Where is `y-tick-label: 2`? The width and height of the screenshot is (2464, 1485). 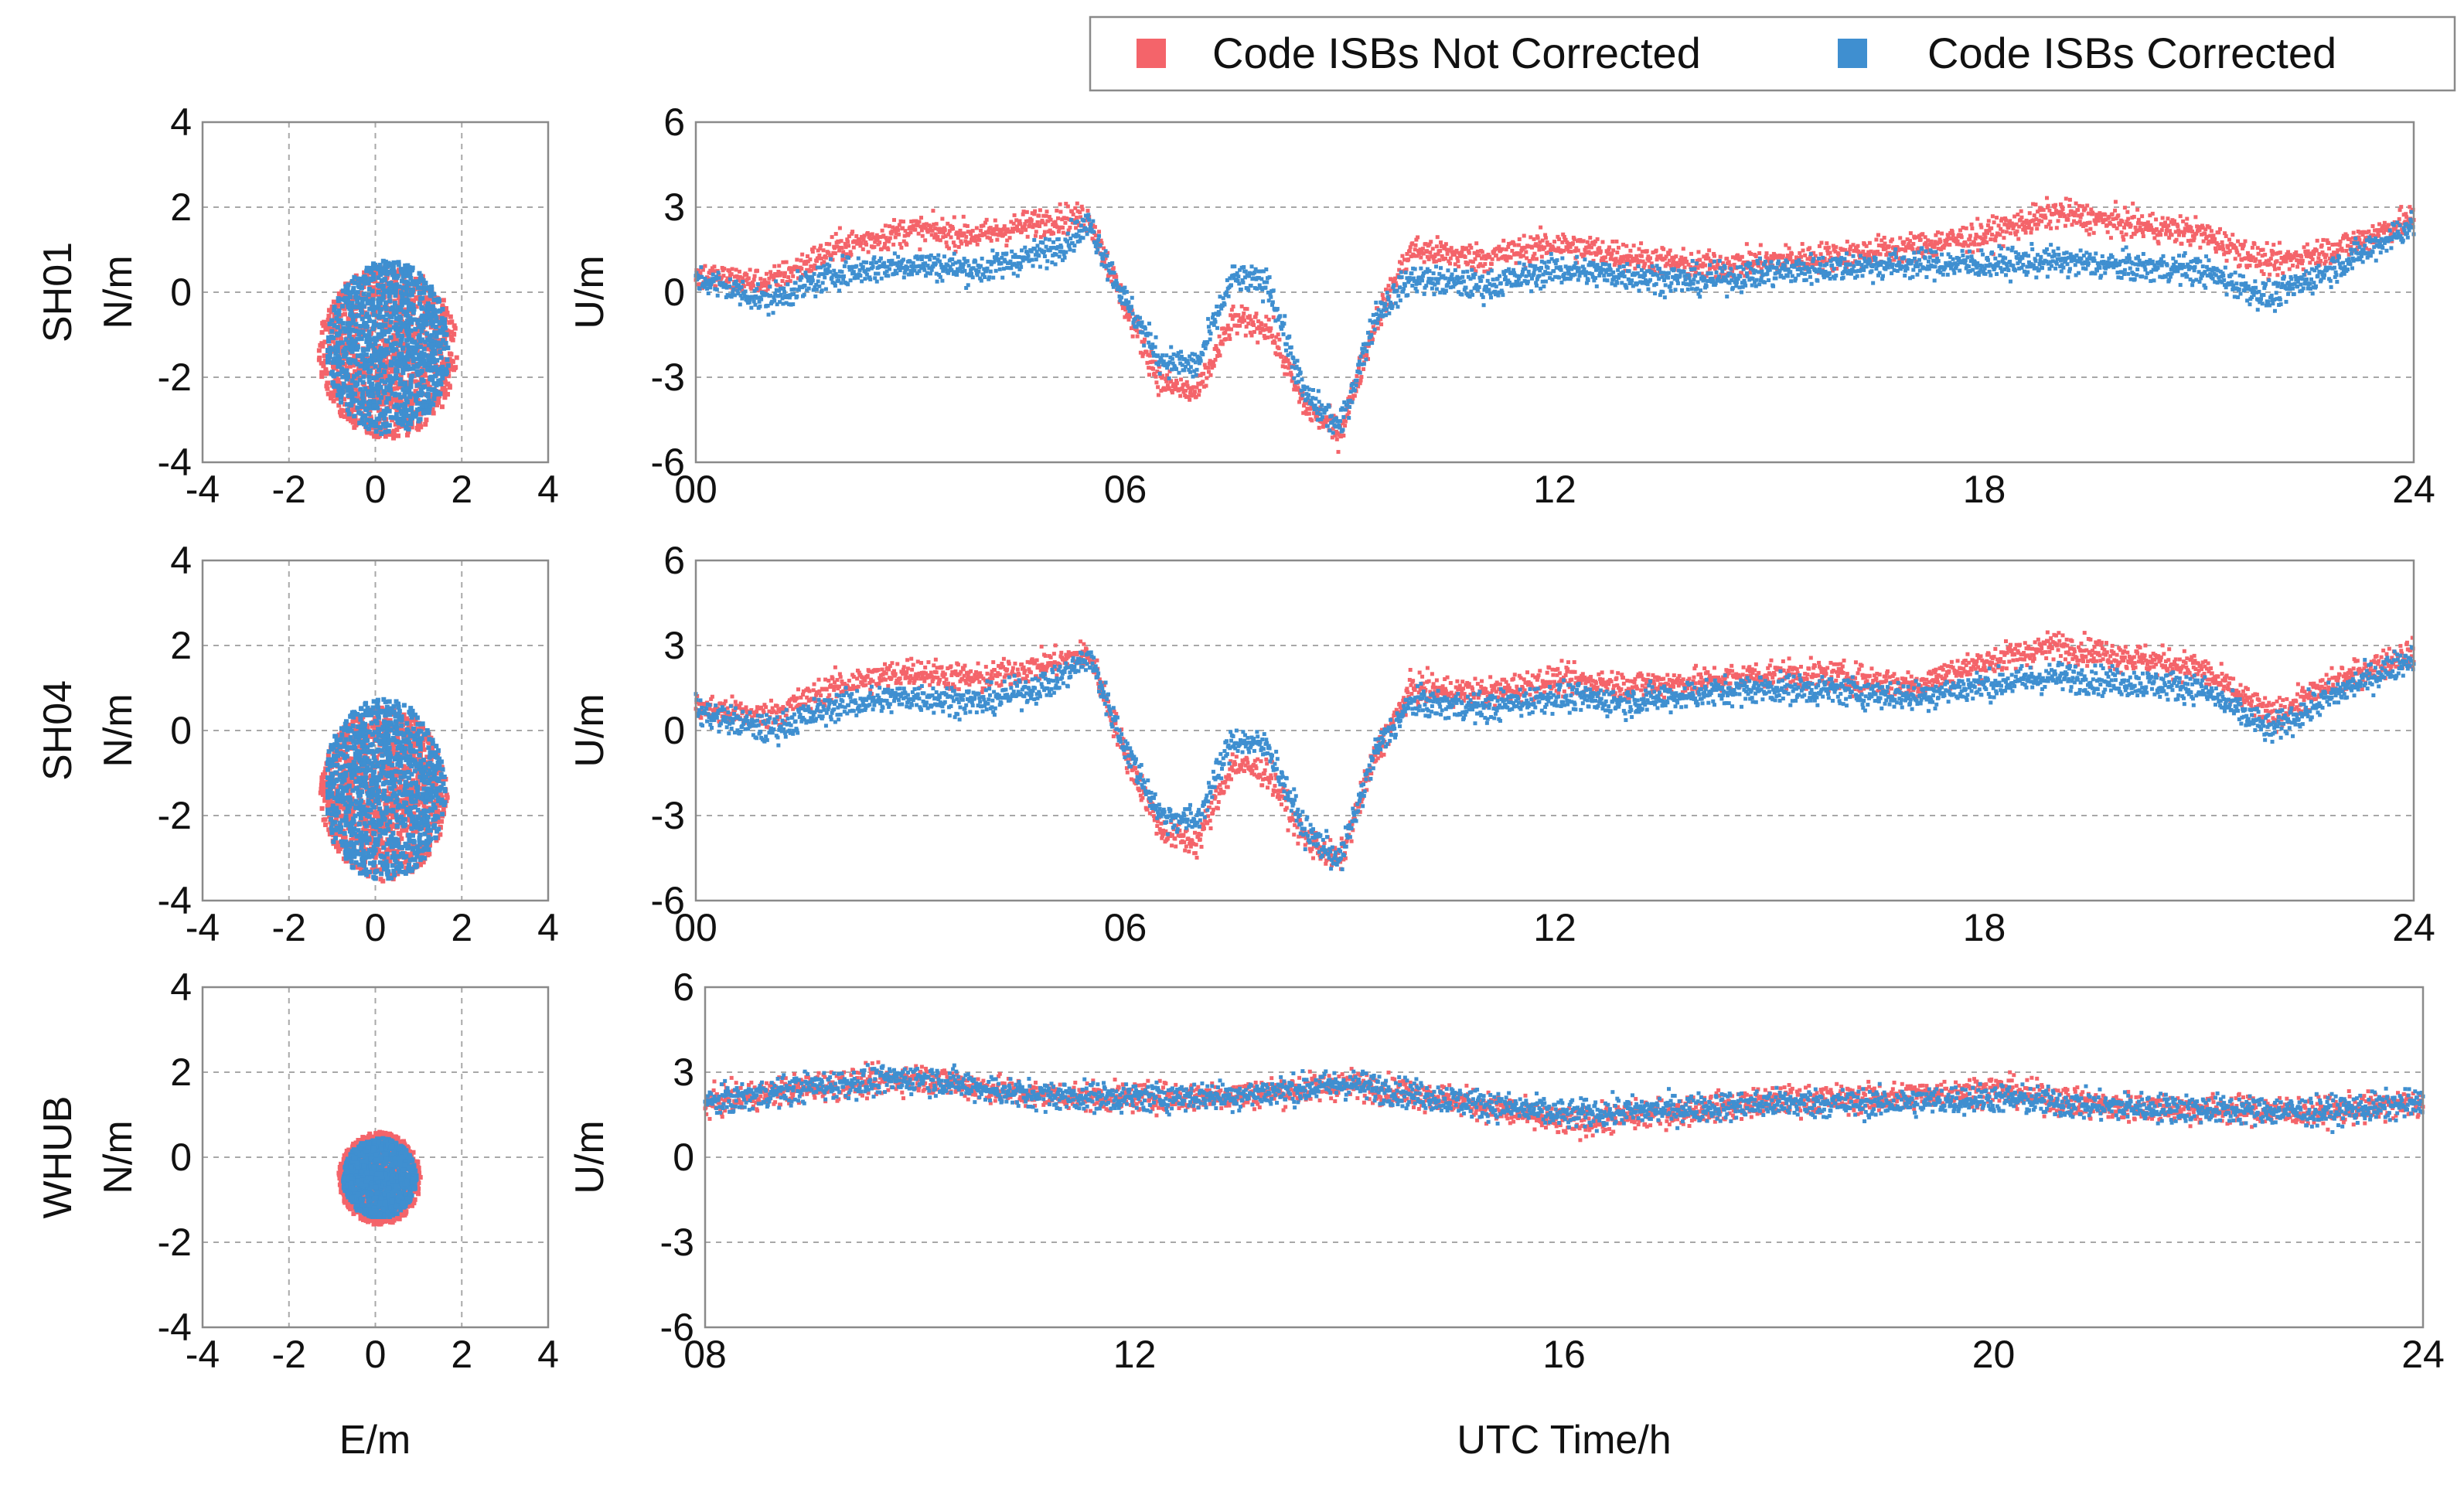
y-tick-label: 2 is located at coordinates (181, 207).